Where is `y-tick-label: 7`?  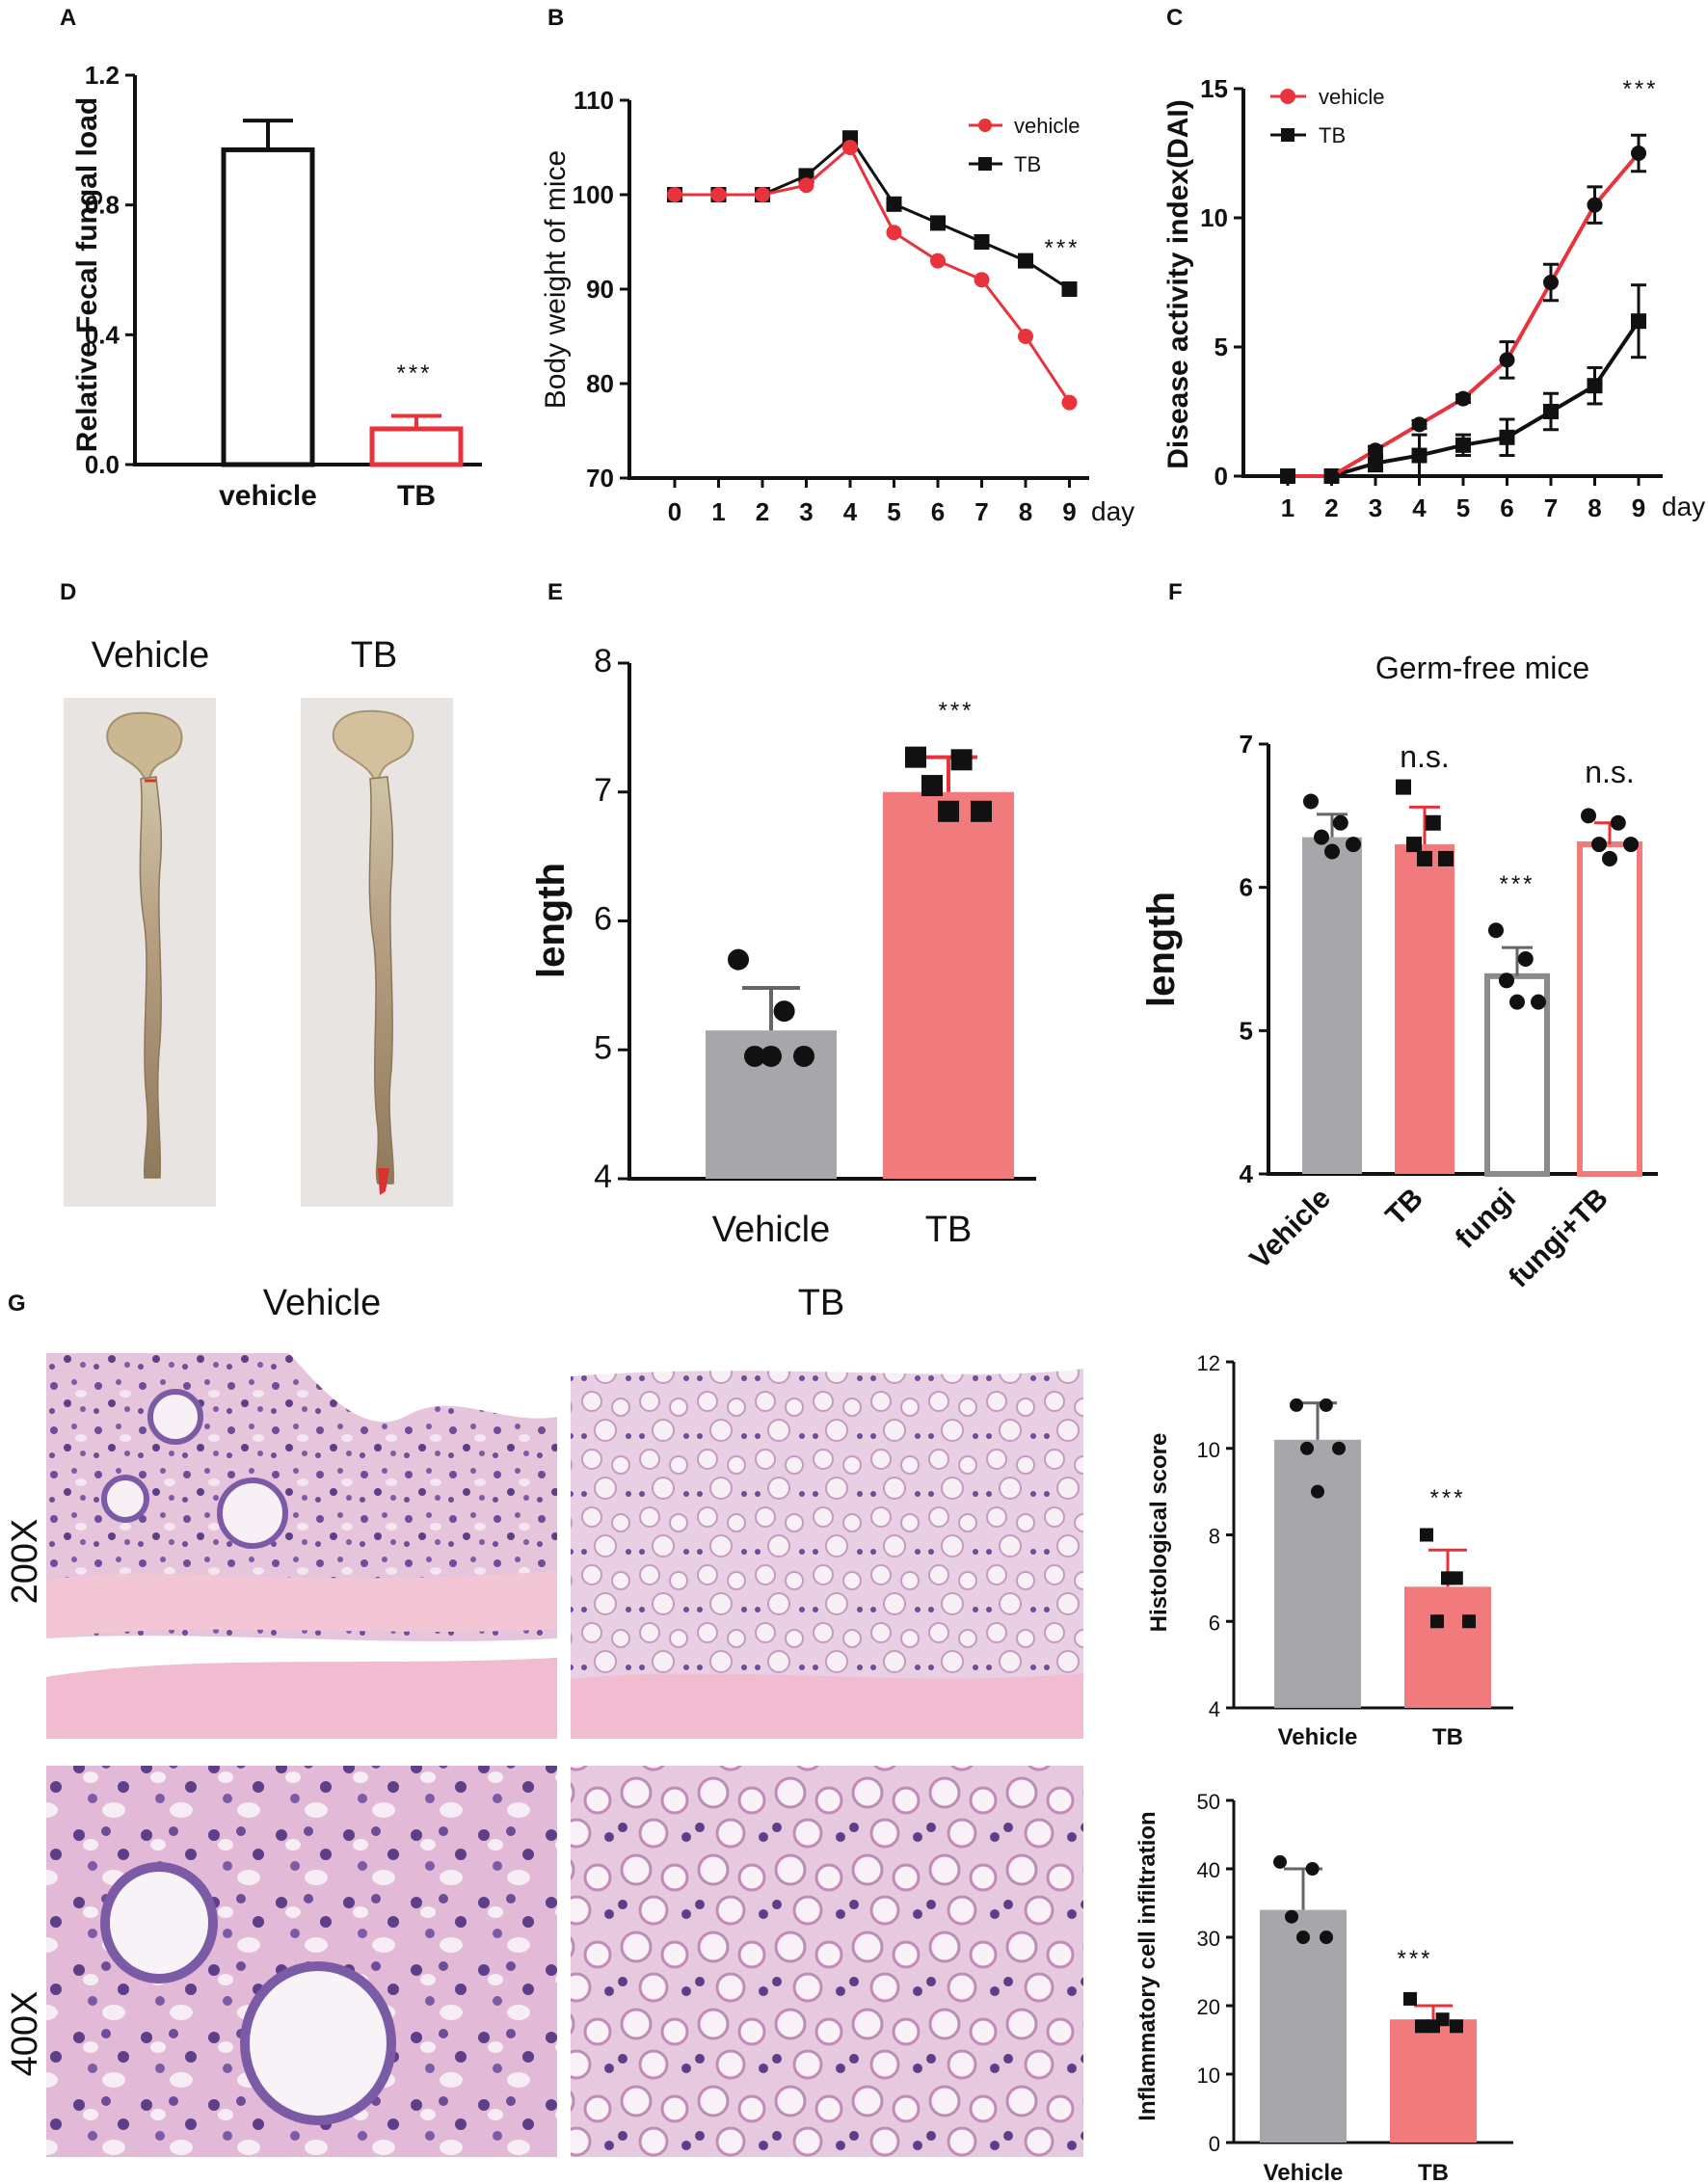 y-tick-label: 7 is located at coordinates (1246, 745).